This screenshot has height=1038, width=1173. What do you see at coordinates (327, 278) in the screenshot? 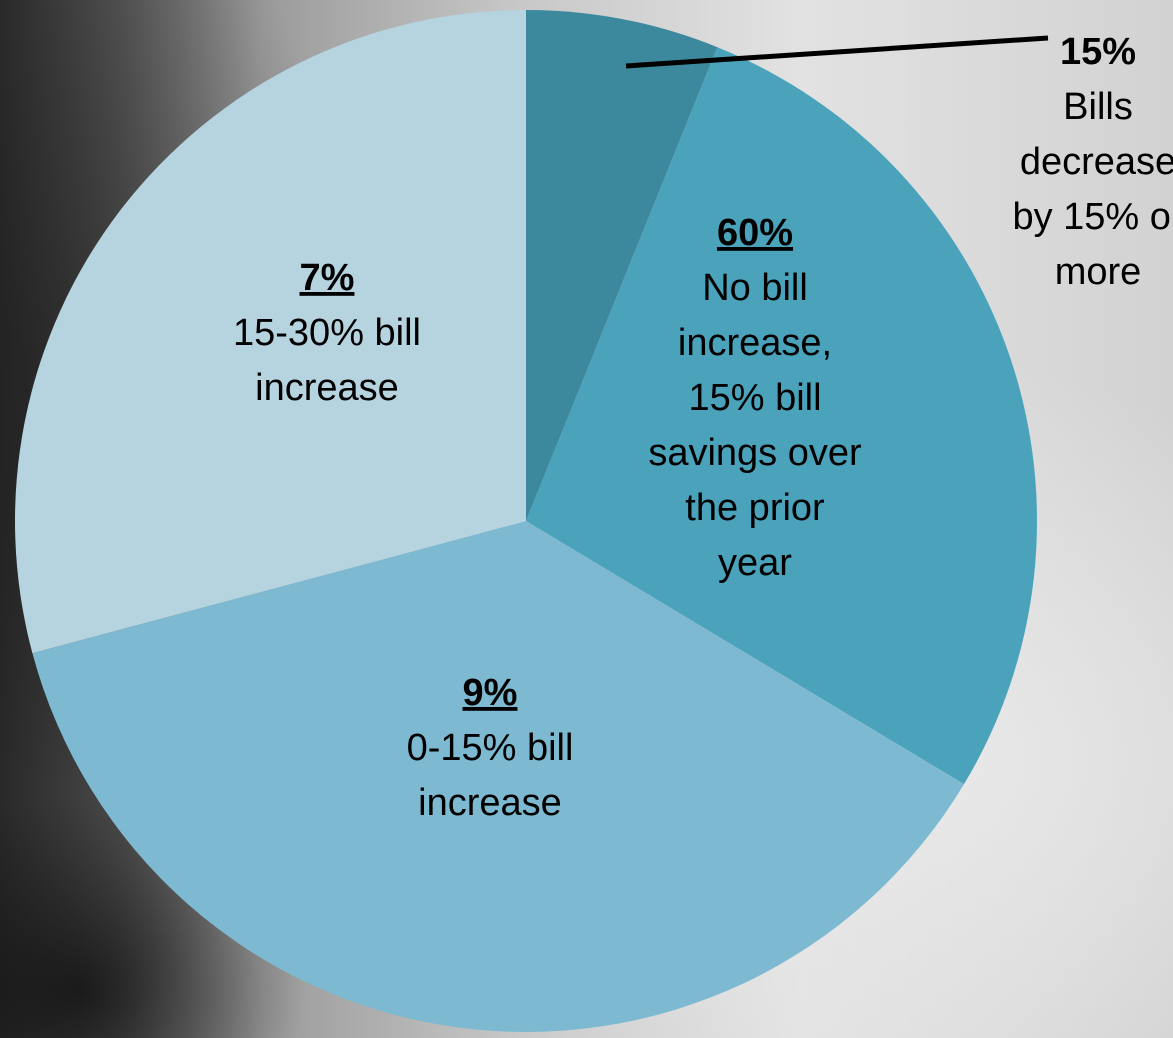
I see `slice-percent-3: 7%` at bounding box center [327, 278].